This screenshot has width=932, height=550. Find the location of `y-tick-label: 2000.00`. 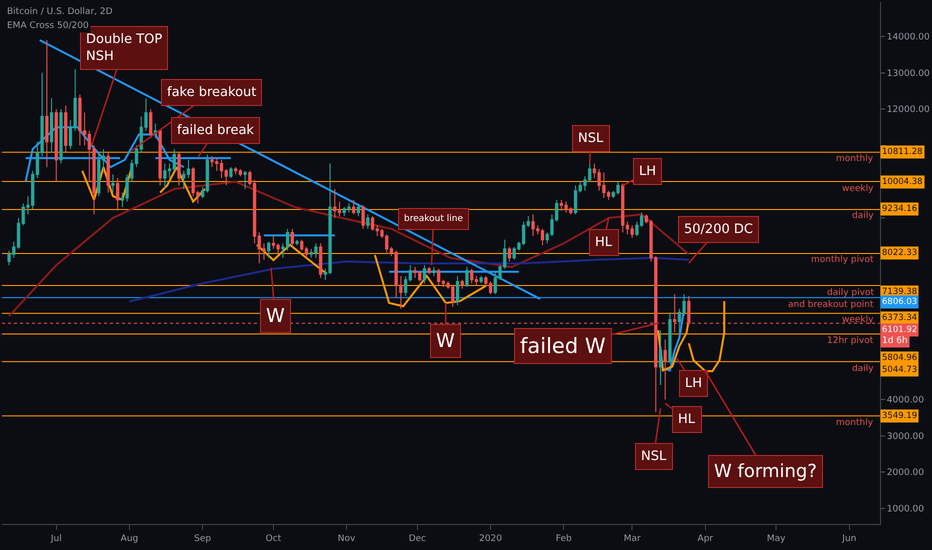

y-tick-label: 2000.00 is located at coordinates (905, 473).